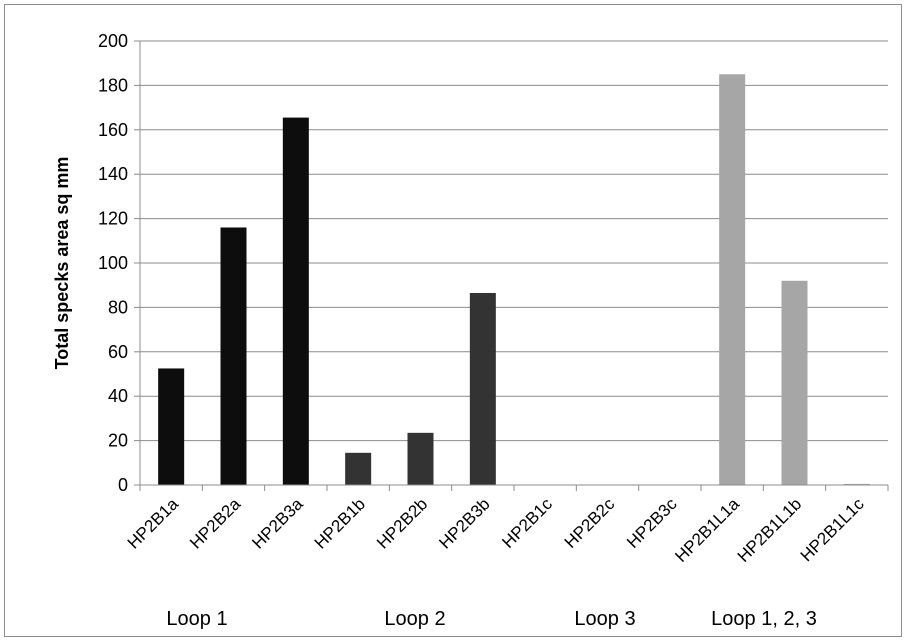  I want to click on y-tick-label: 200, so click(113, 41).